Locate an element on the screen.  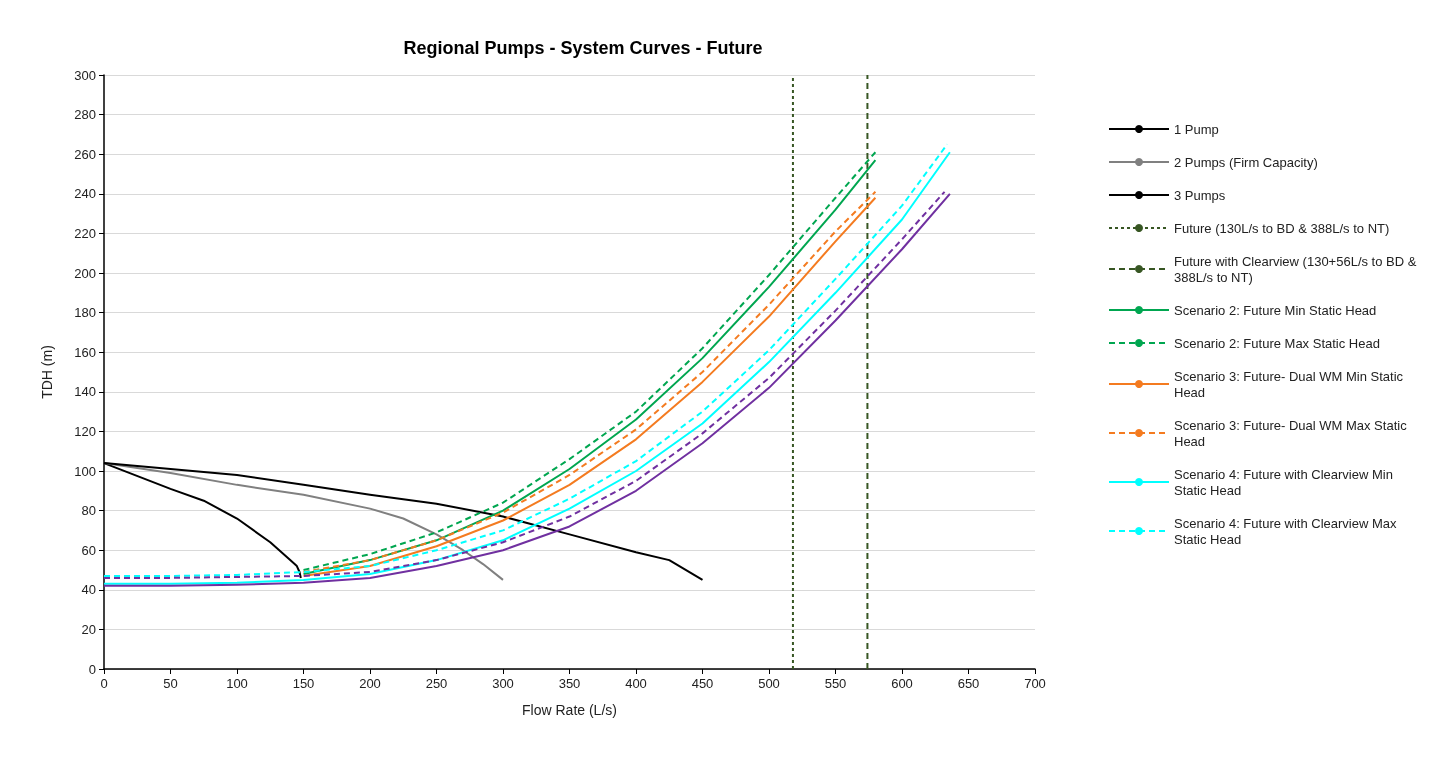
x-tick-label: 250 is located at coordinates (436, 683).